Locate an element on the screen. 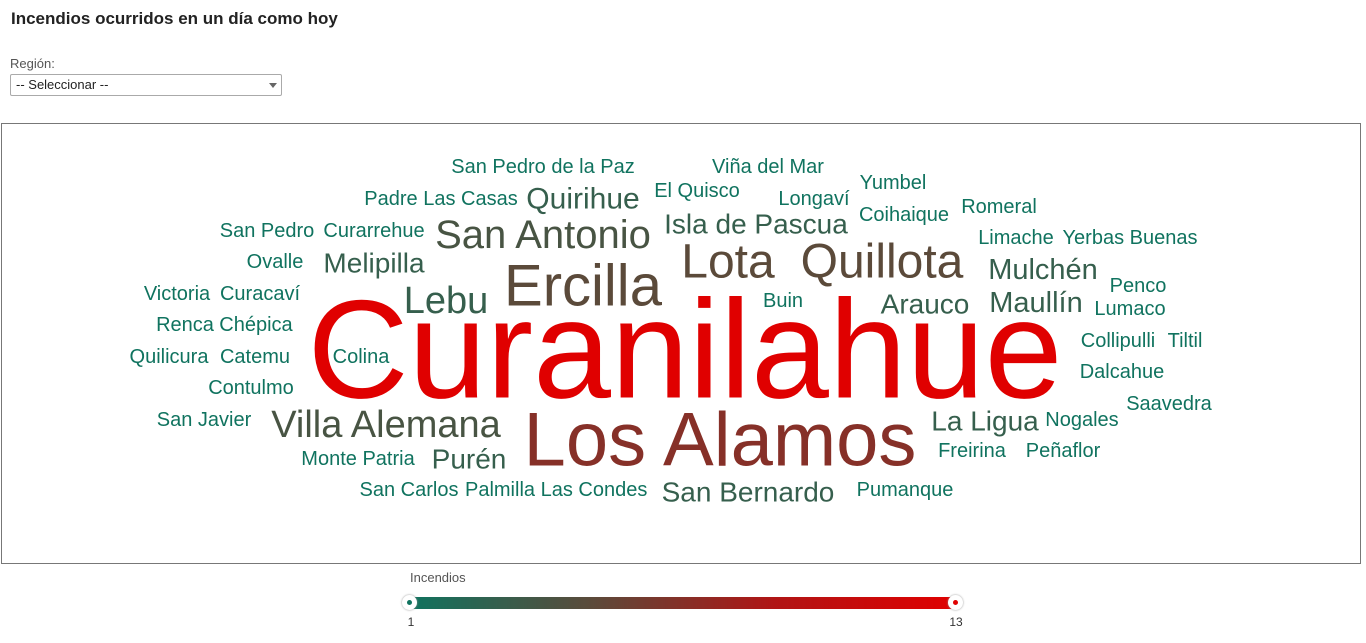 The image size is (1366, 643). word-melipilla: Melipilla is located at coordinates (374, 263).